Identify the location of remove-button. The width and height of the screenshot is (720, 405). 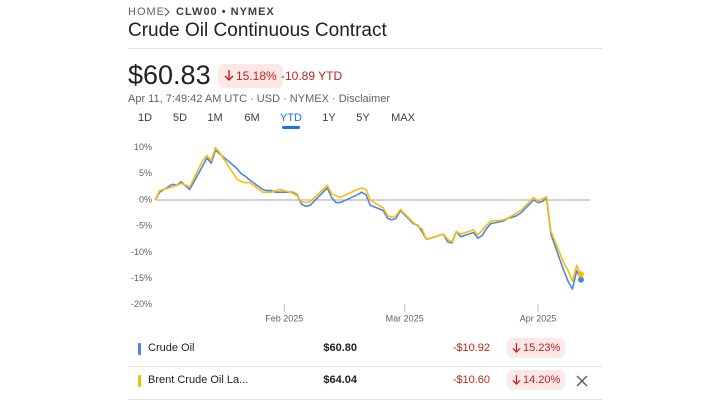
(582, 381).